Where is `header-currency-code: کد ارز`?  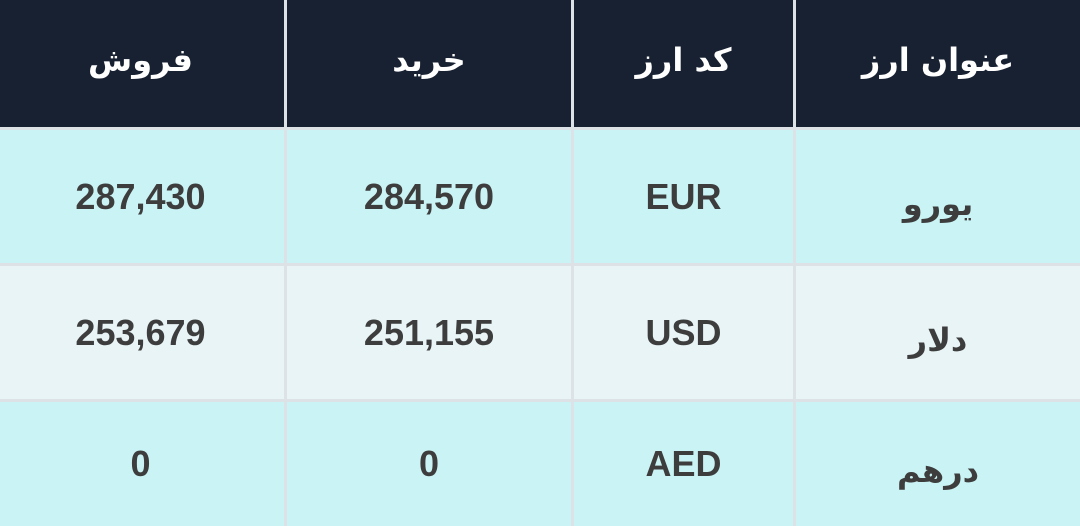 header-currency-code: کد ارز is located at coordinates (683, 63).